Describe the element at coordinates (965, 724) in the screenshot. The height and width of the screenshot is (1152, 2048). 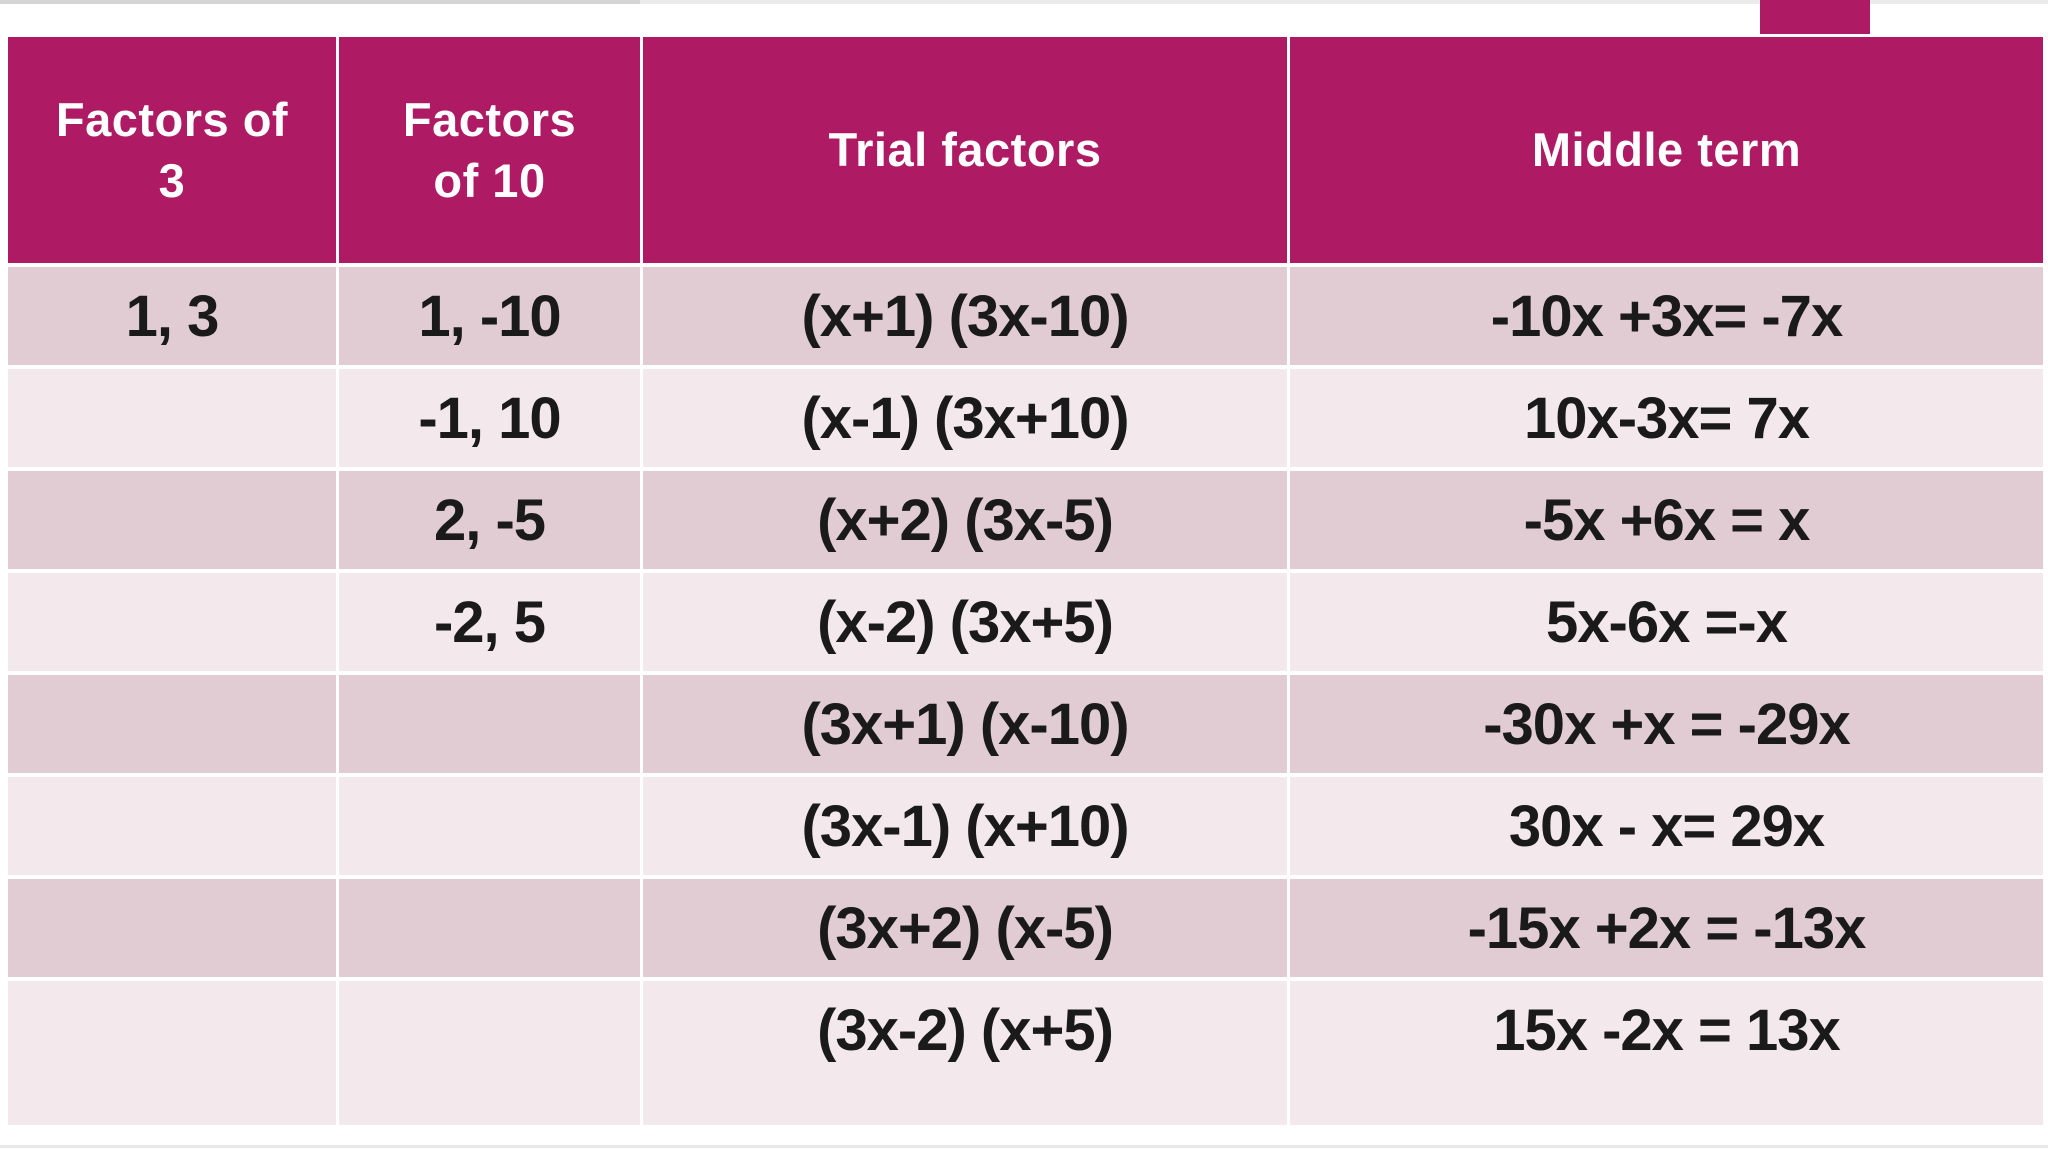
I see `cell-trial-factors: (3x+1) (x-10)` at that location.